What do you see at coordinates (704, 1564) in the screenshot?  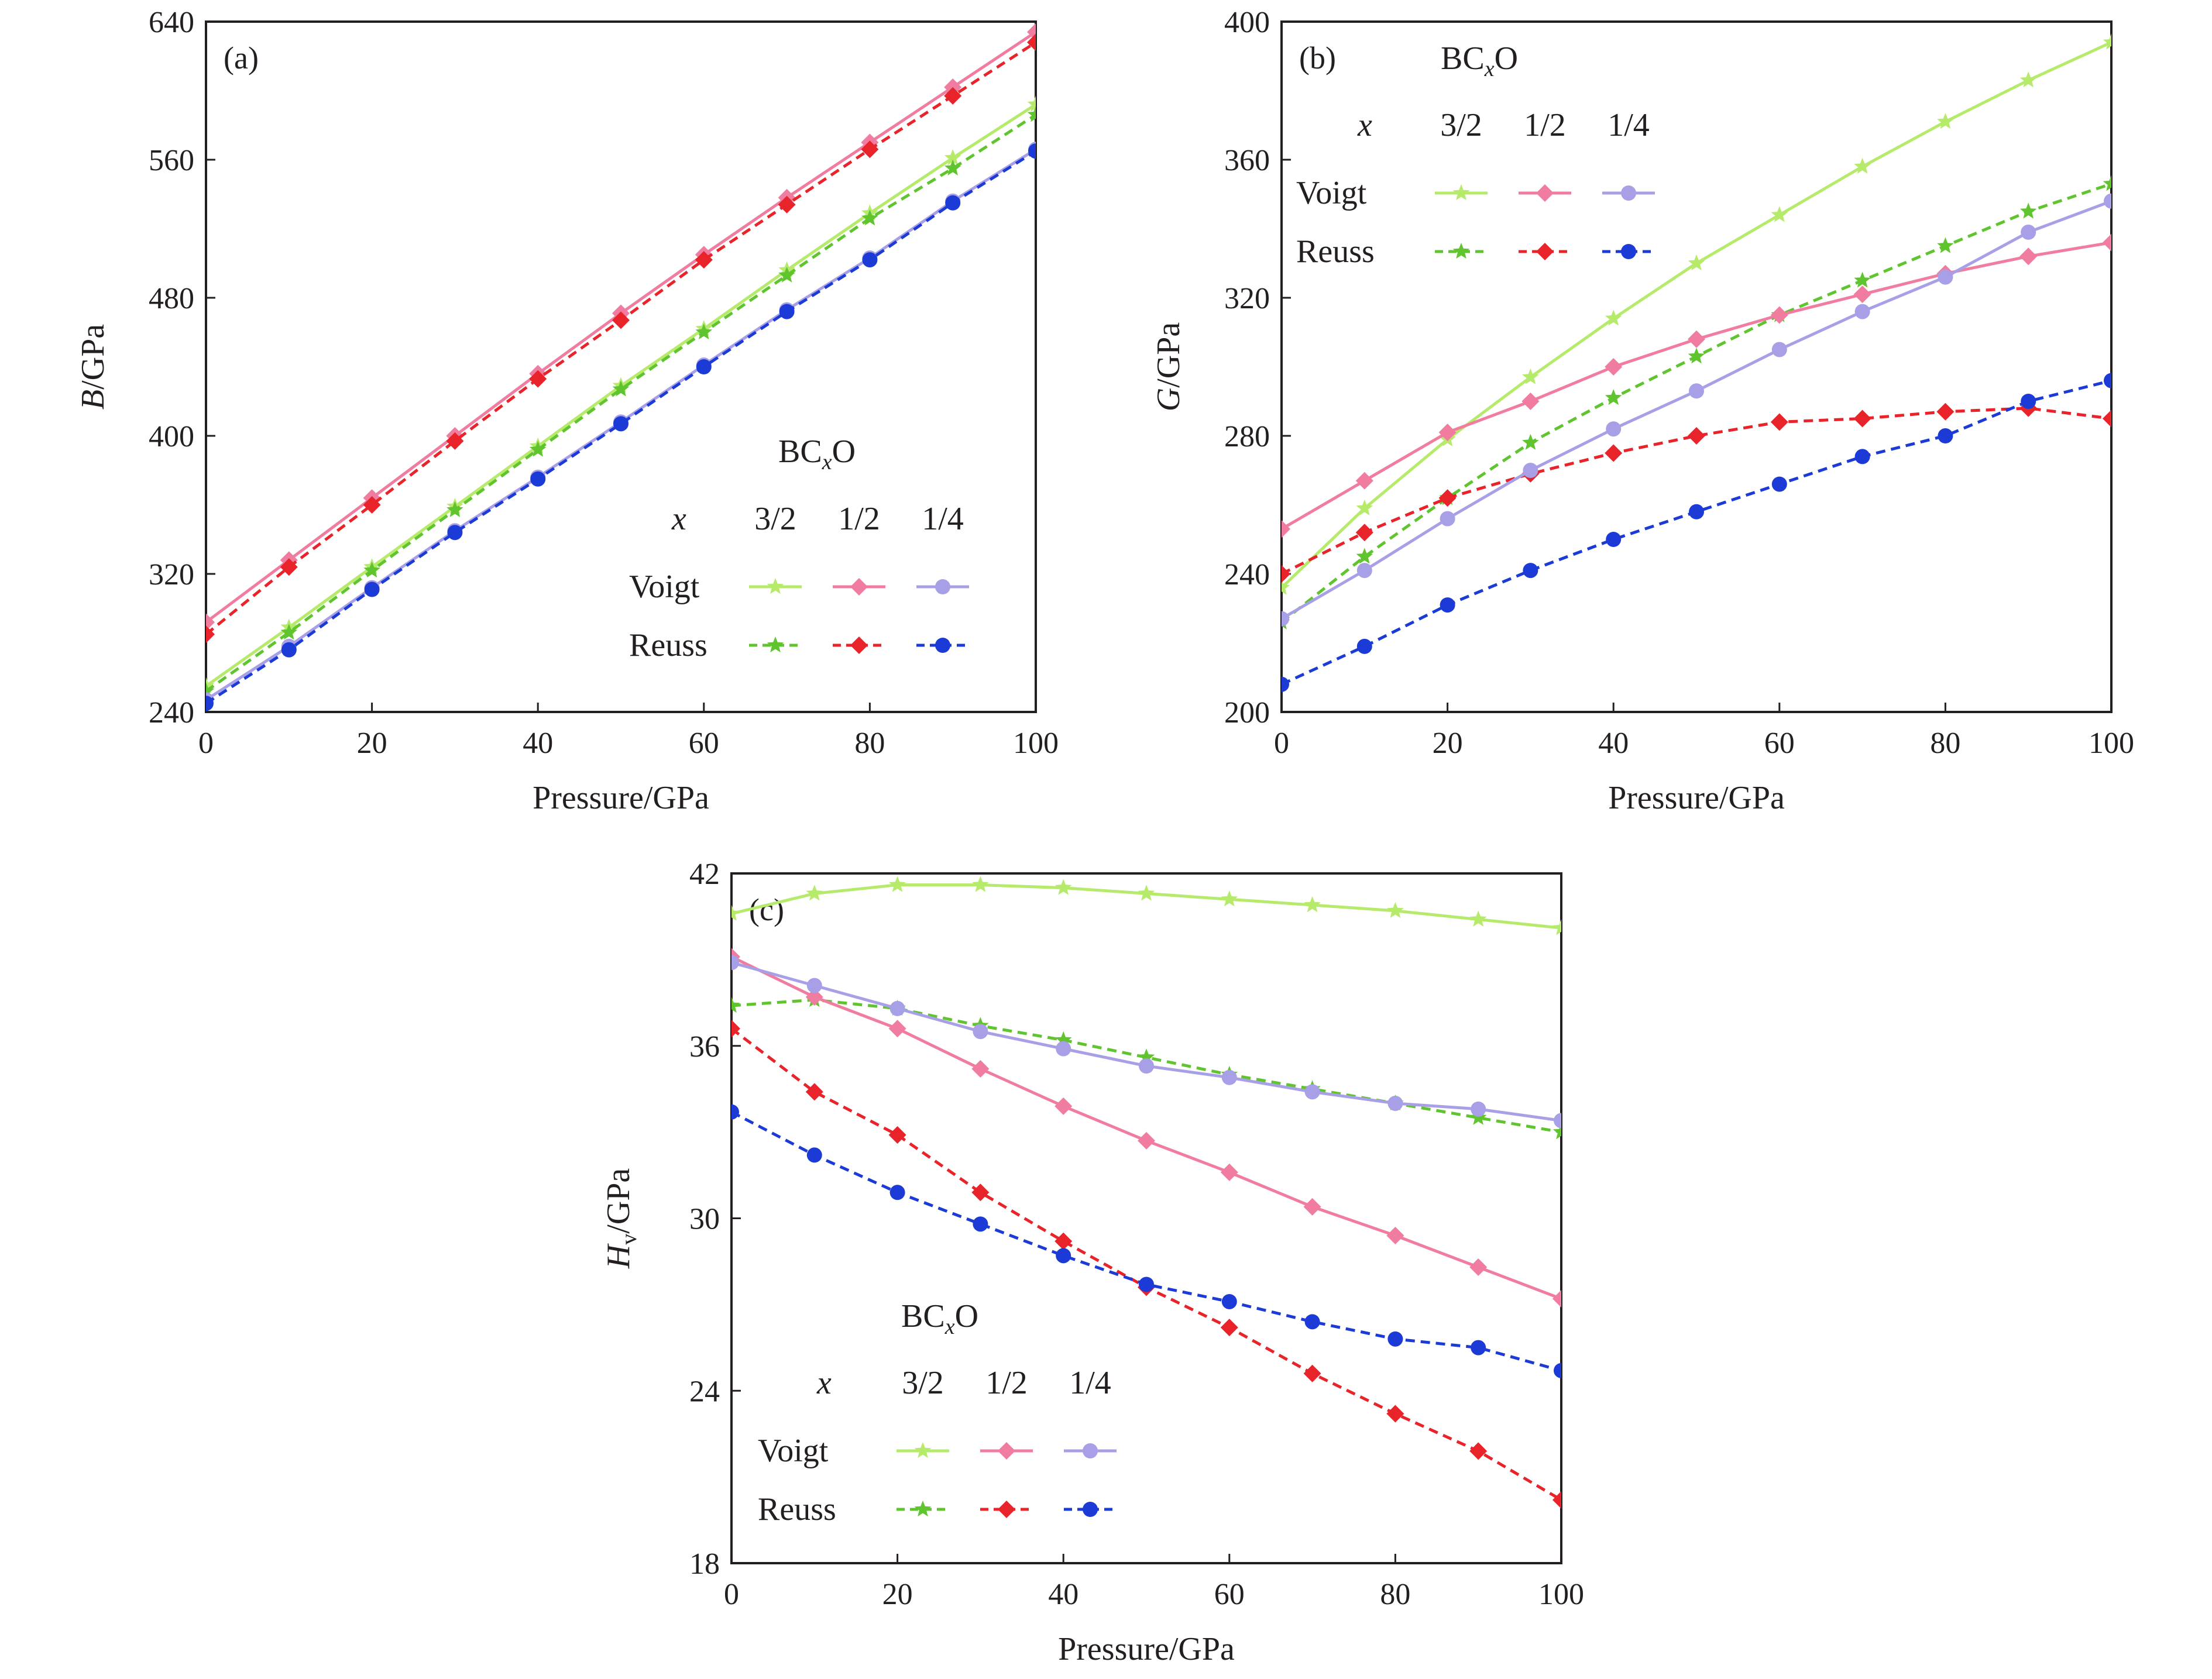 I see `y-tick-label: 18` at bounding box center [704, 1564].